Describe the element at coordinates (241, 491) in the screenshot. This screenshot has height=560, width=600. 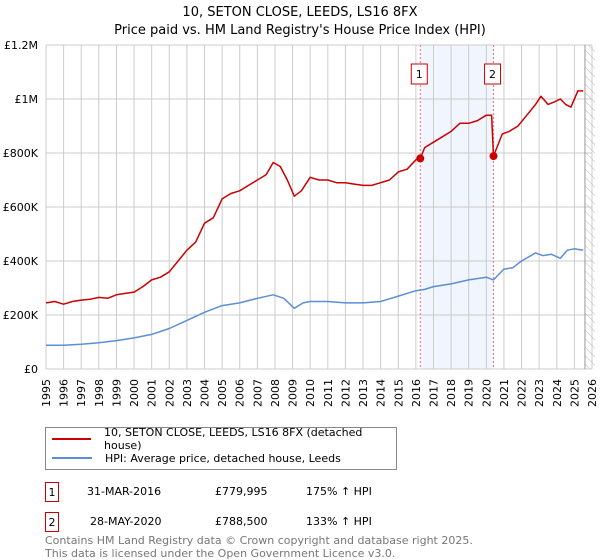
I see `transaction-price: £779,995` at that location.